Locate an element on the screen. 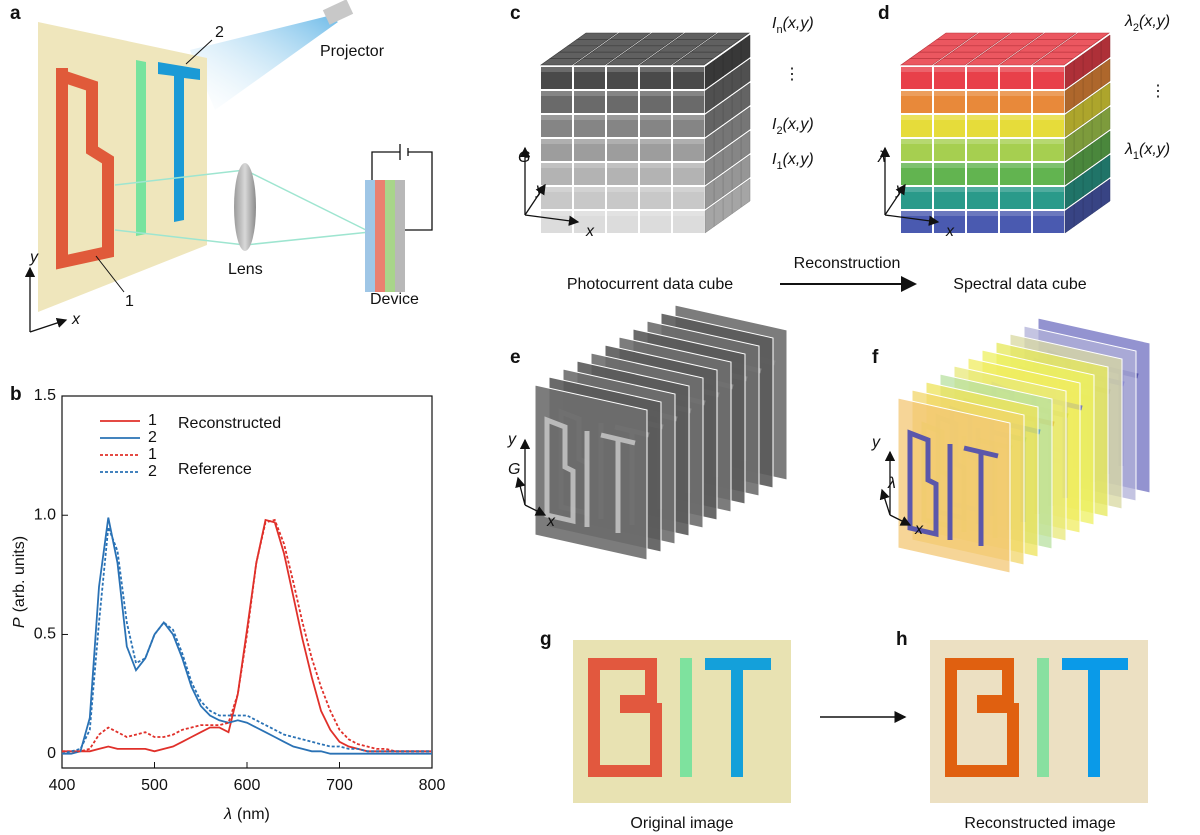 This screenshot has width=1200, height=835. legend-title: Reference is located at coordinates (215, 469).